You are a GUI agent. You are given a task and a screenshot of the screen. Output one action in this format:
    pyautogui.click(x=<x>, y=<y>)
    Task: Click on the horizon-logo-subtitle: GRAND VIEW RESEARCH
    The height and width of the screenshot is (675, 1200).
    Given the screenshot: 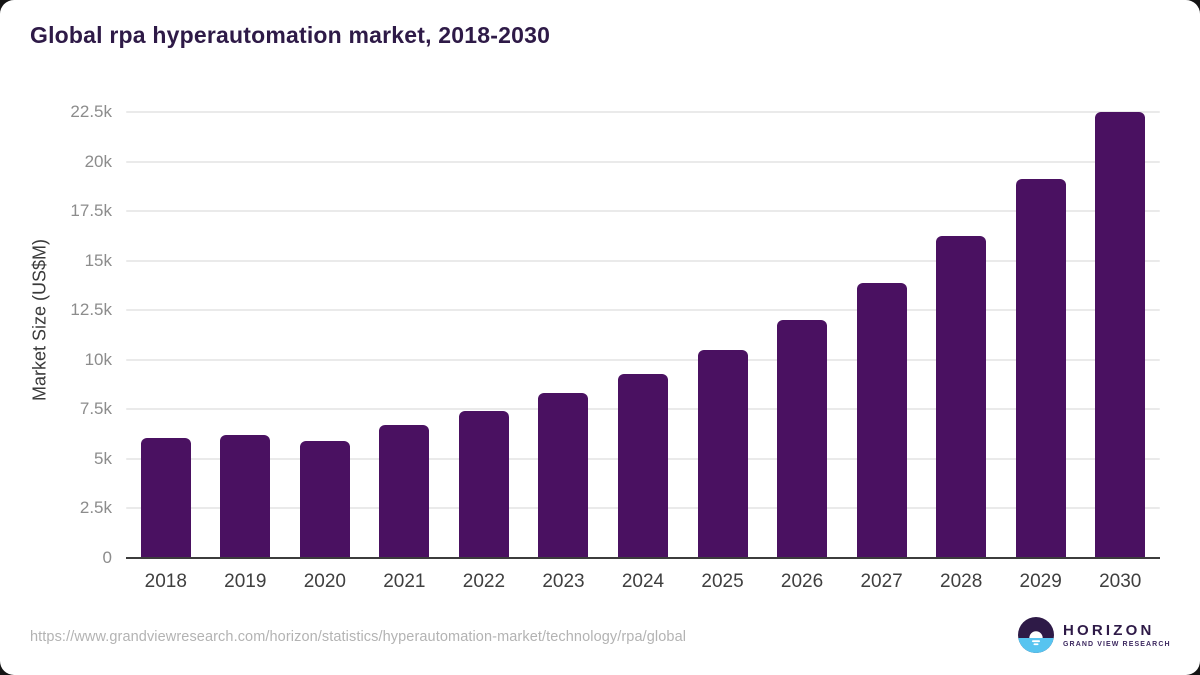 What is the action you would take?
    pyautogui.click(x=1117, y=644)
    